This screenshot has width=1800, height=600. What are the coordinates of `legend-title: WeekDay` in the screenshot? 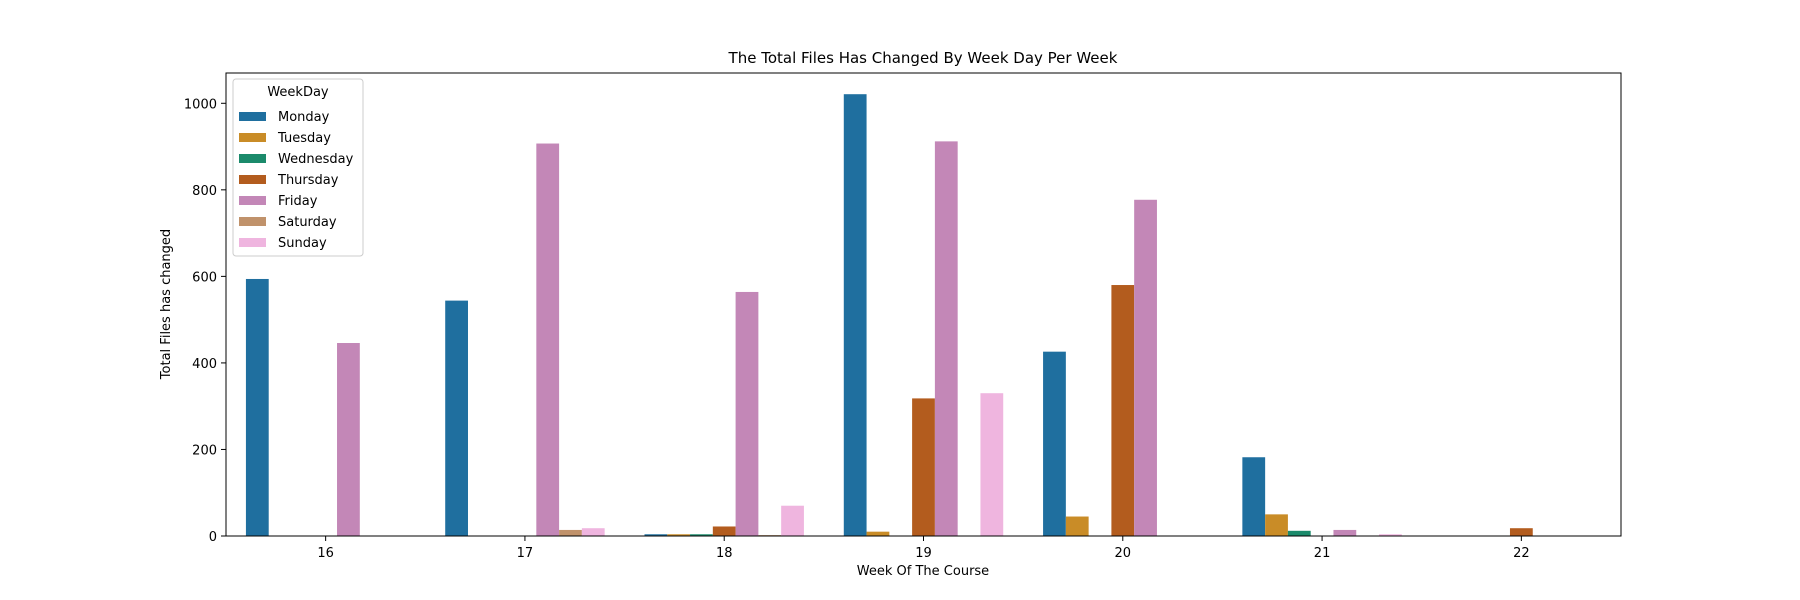 It's located at (298, 92).